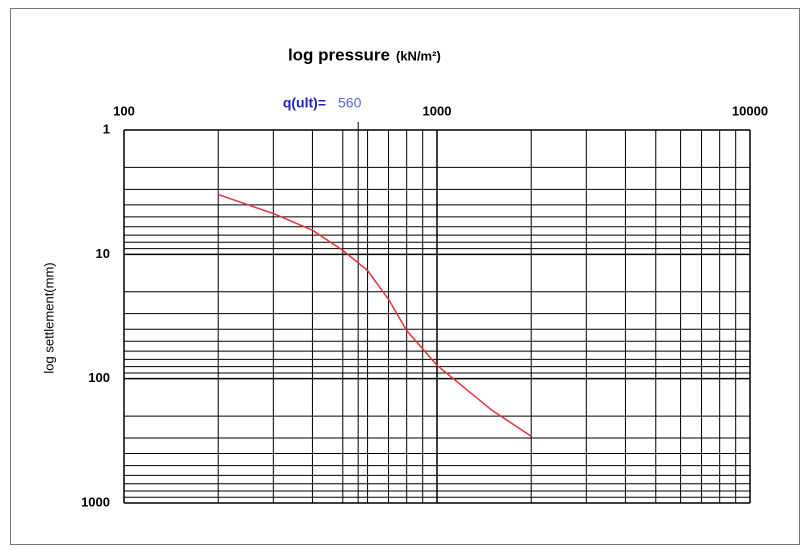 This screenshot has width=811, height=550. What do you see at coordinates (124, 110) in the screenshot?
I see `x-tick-label: 100` at bounding box center [124, 110].